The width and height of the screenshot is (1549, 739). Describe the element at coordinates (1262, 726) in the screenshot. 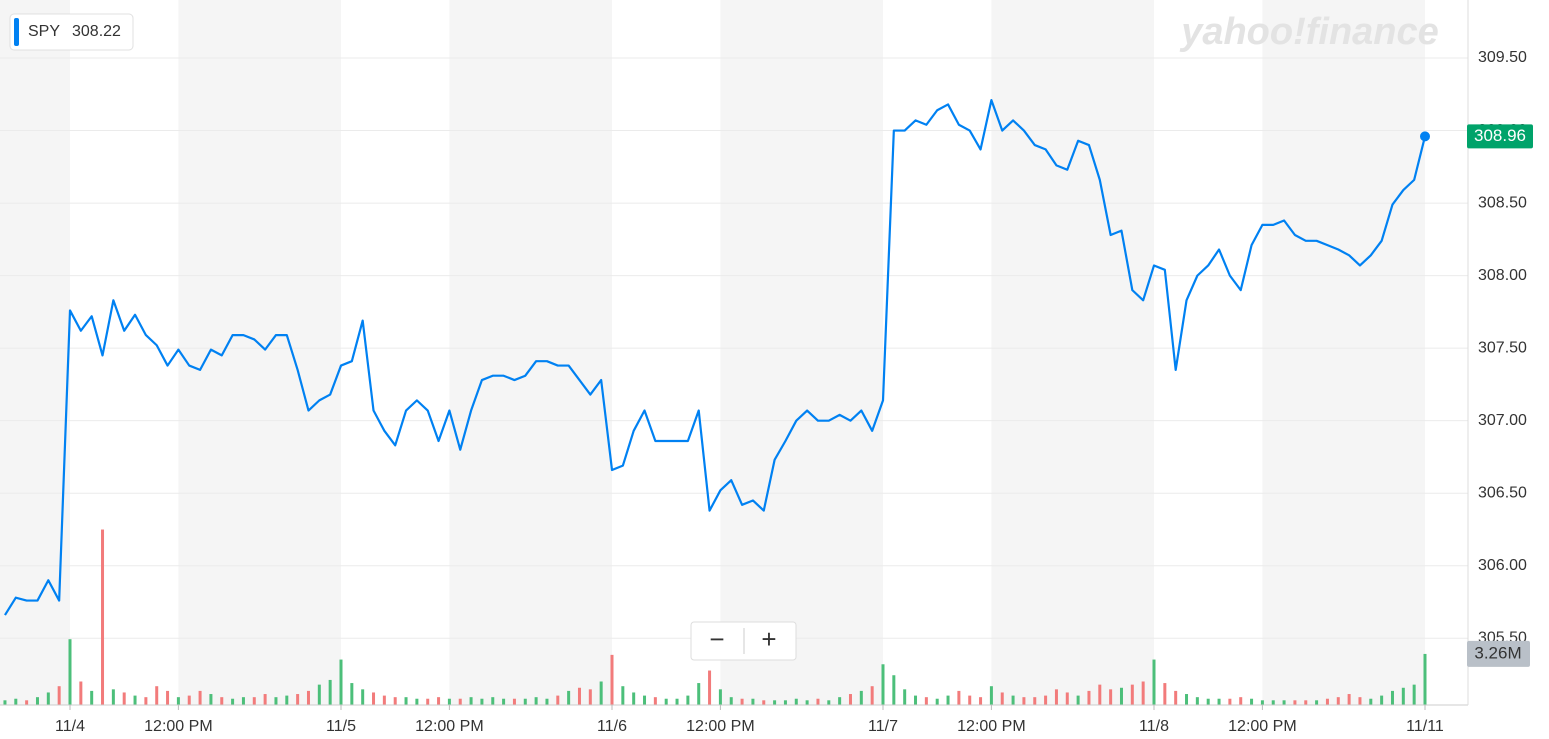

I see `x-tick-label: 12:00 PM` at that location.